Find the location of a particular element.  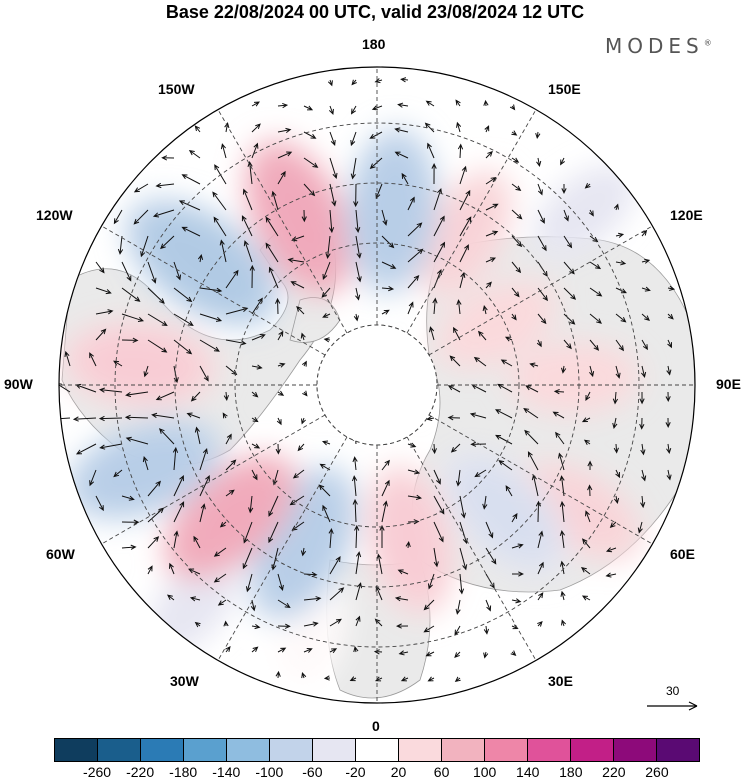

lon-label-180: 180 is located at coordinates (374, 44).